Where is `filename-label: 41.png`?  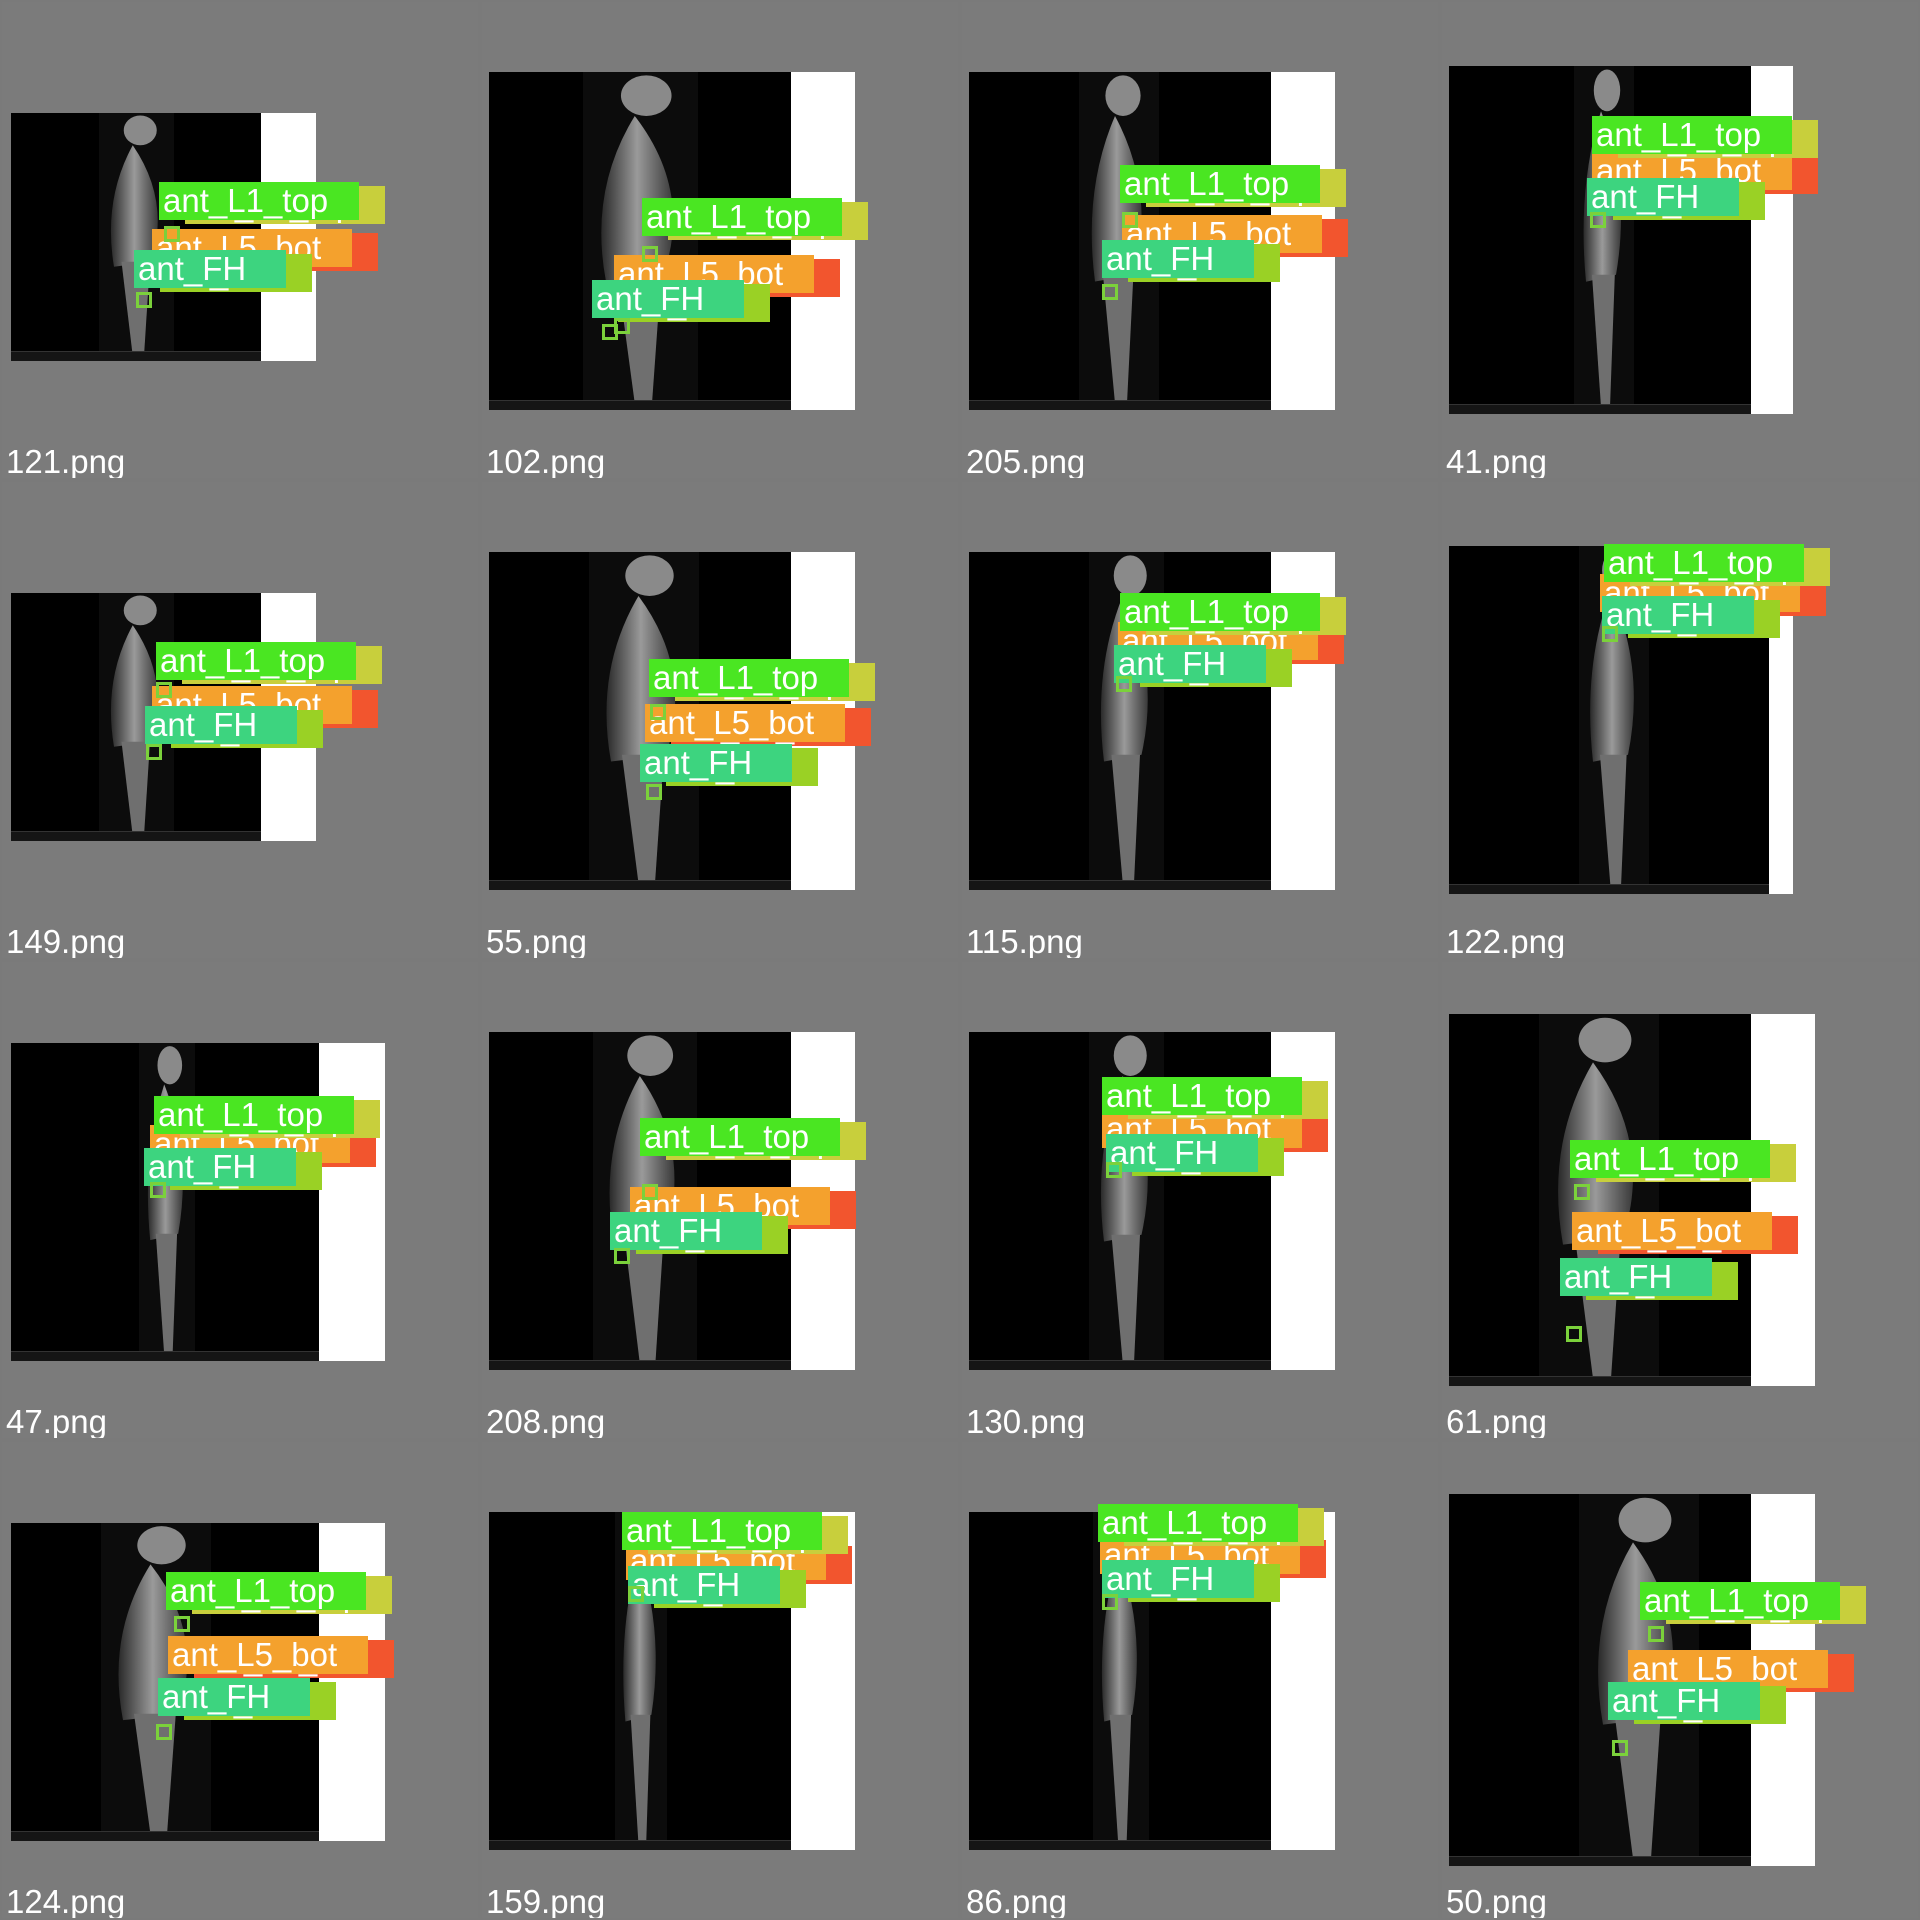
filename-label: 41.png is located at coordinates (1496, 460).